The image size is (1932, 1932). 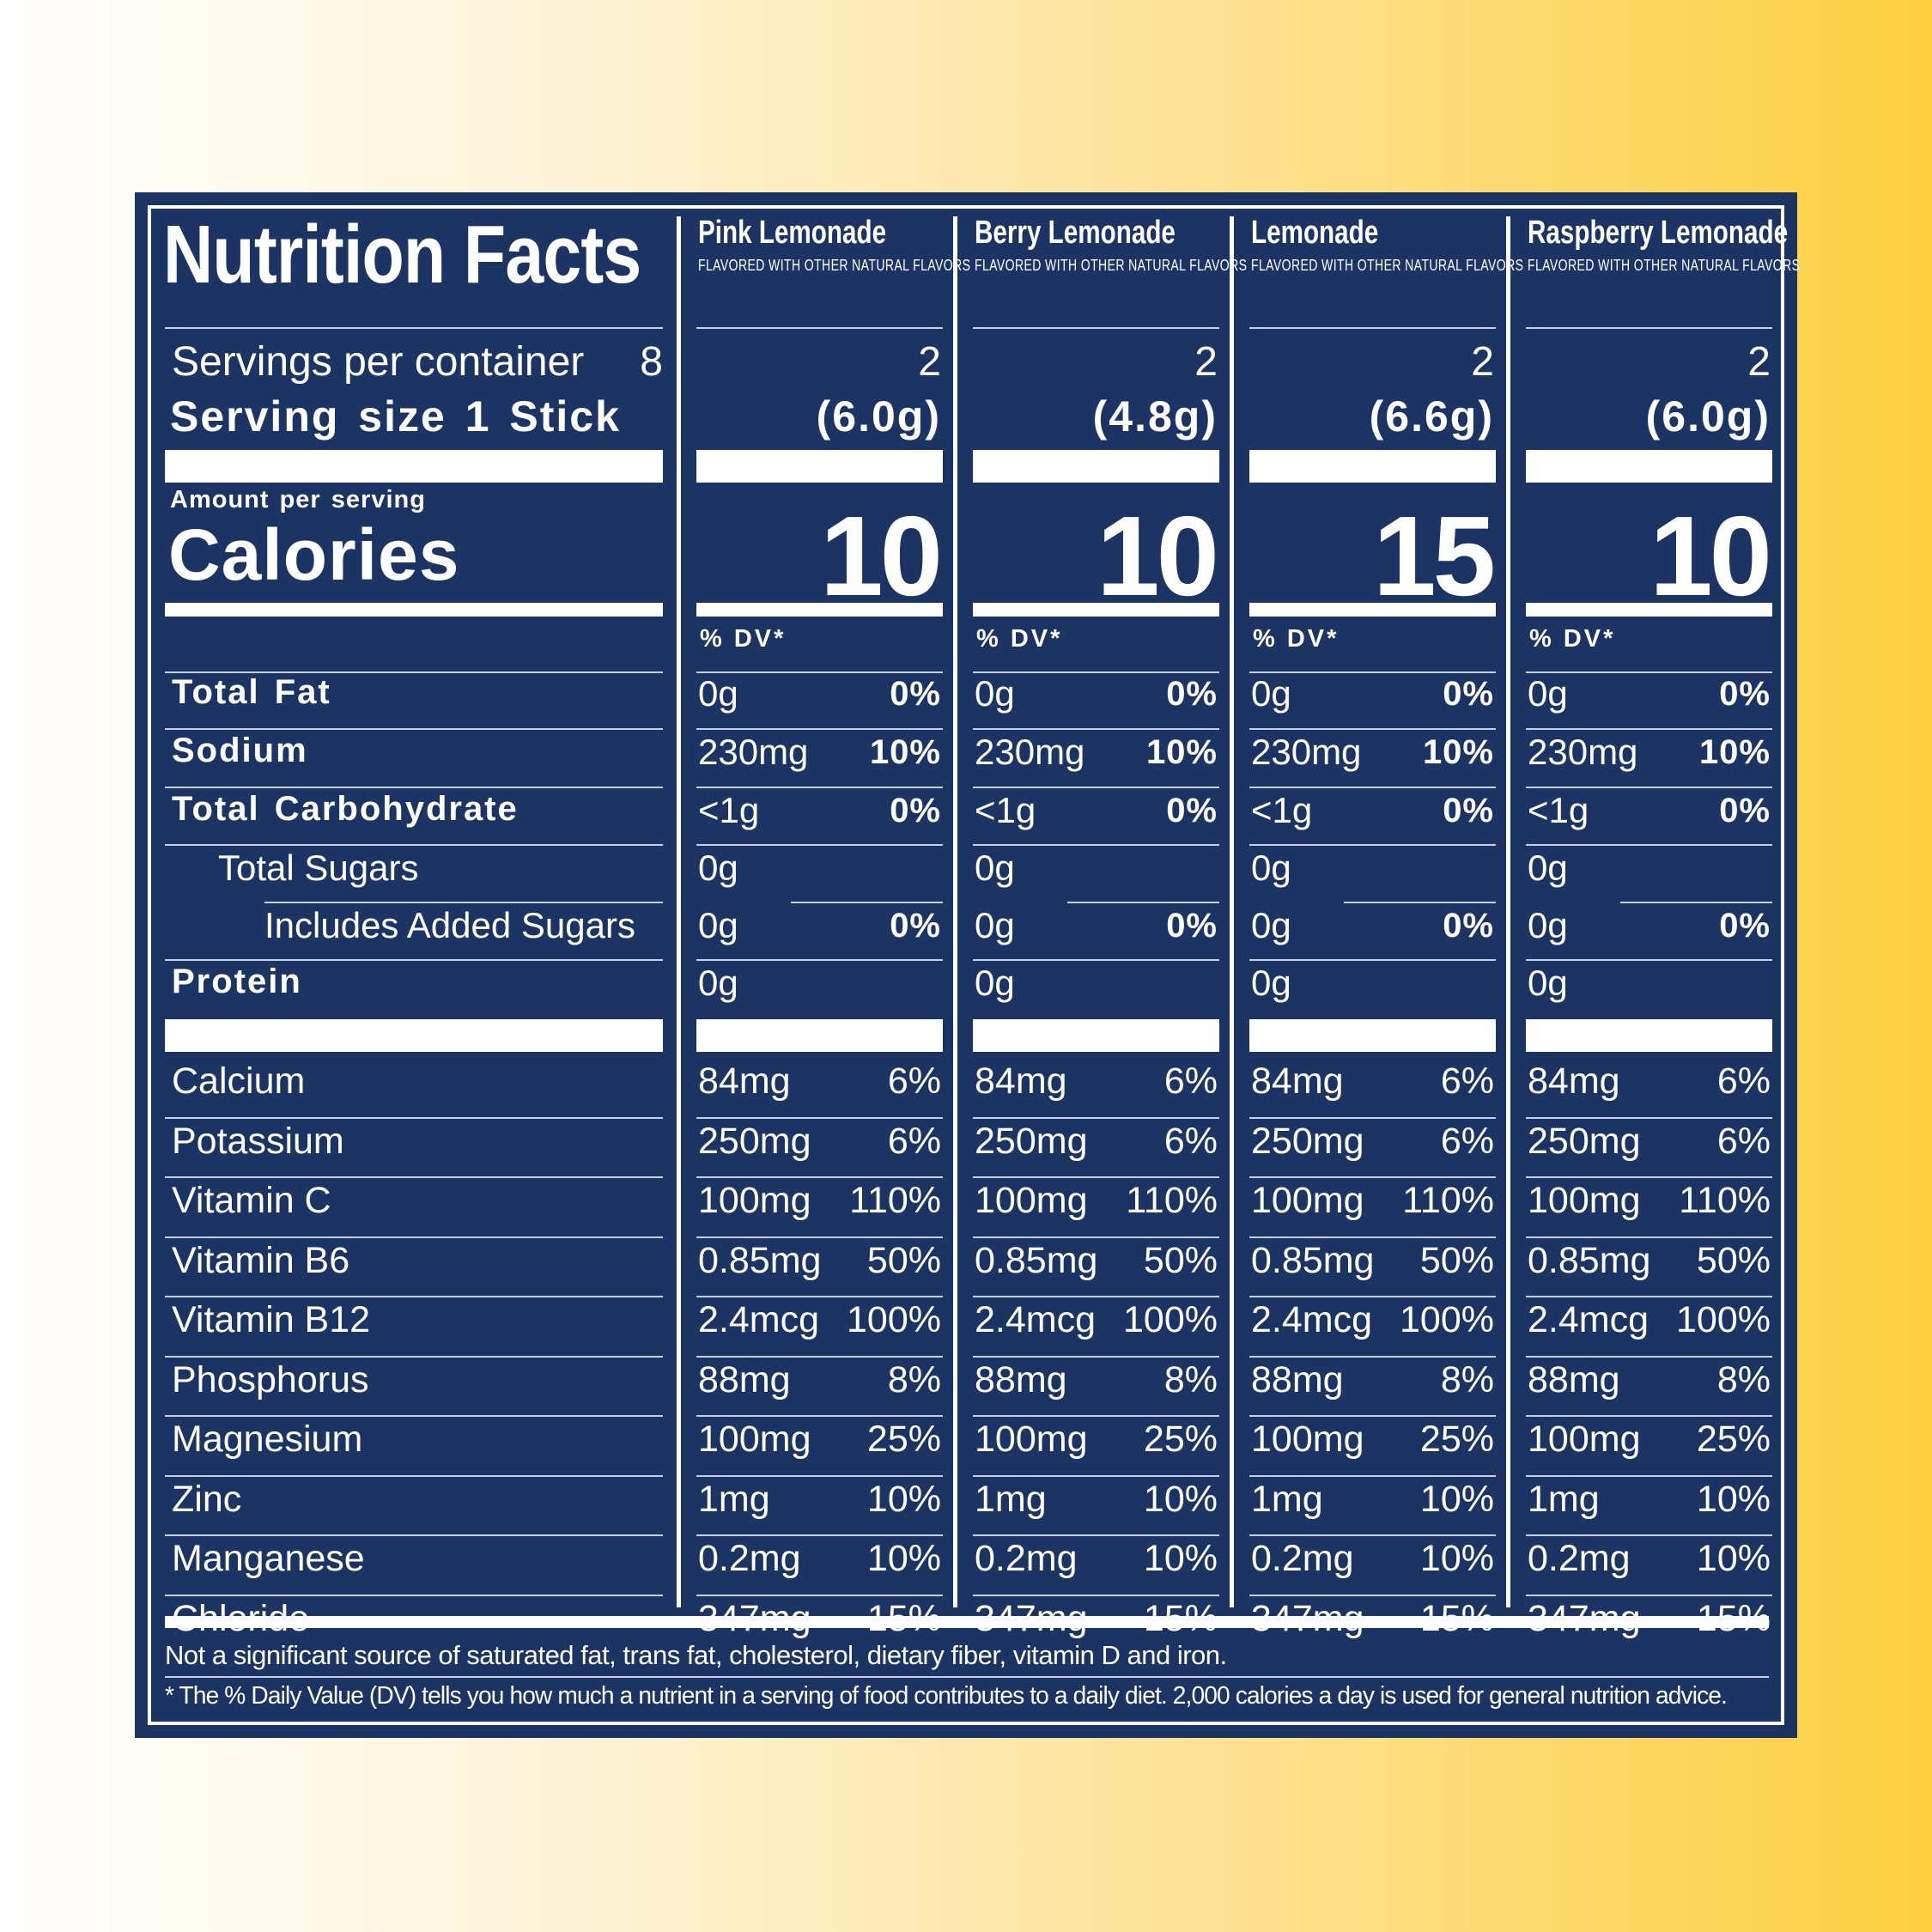 What do you see at coordinates (1030, 752) in the screenshot?
I see `nutrient-amount: 230mg` at bounding box center [1030, 752].